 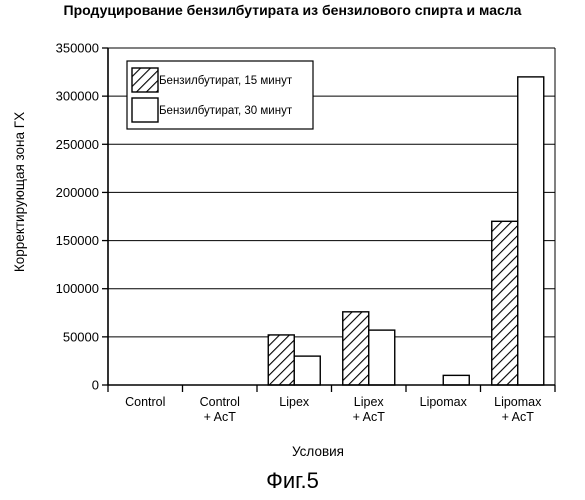 I want to click on y-tick-label: 250000, so click(x=77, y=144).